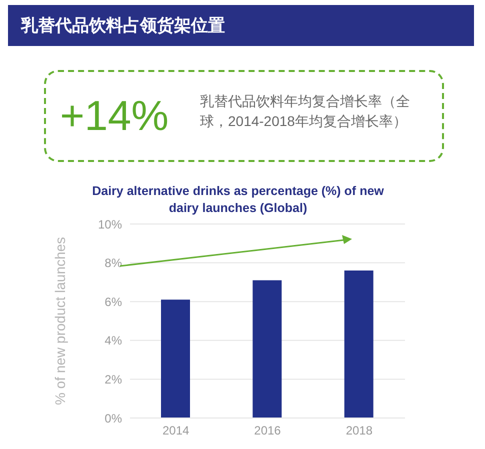 The width and height of the screenshot is (485, 449). Describe the element at coordinates (113, 418) in the screenshot. I see `y-tick-label: 0%` at that location.